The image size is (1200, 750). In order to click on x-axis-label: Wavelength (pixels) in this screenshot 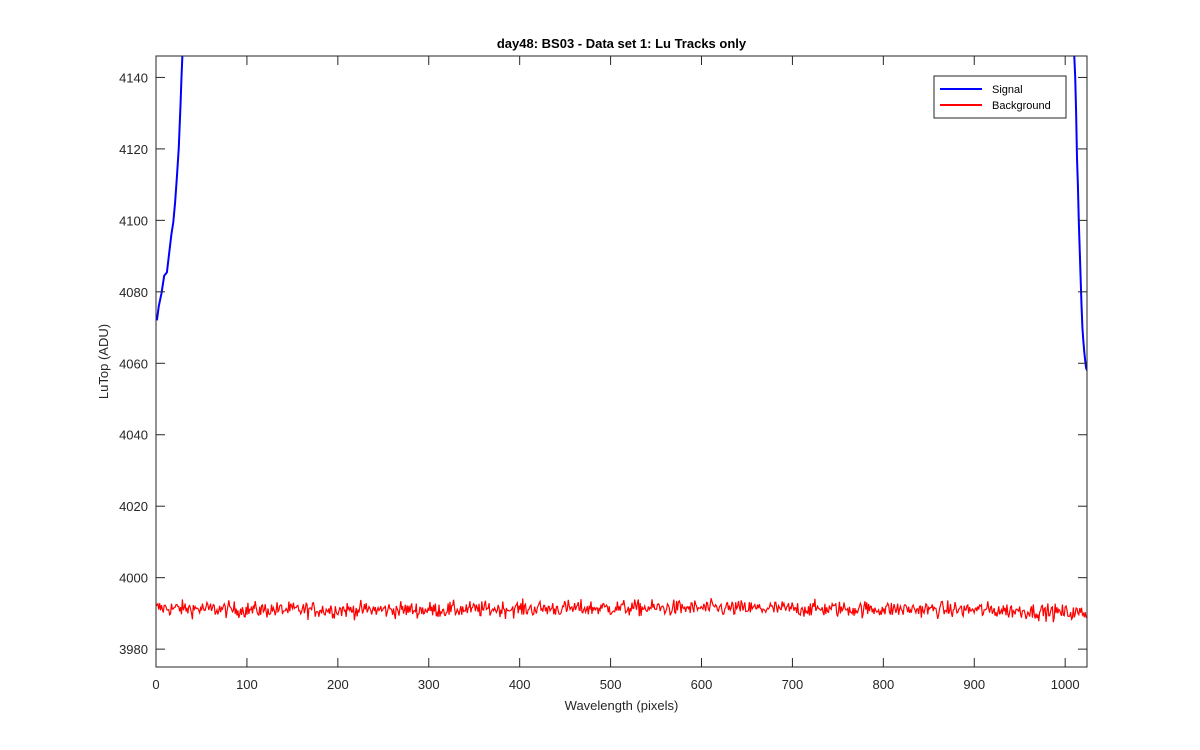, I will do `click(622, 705)`.